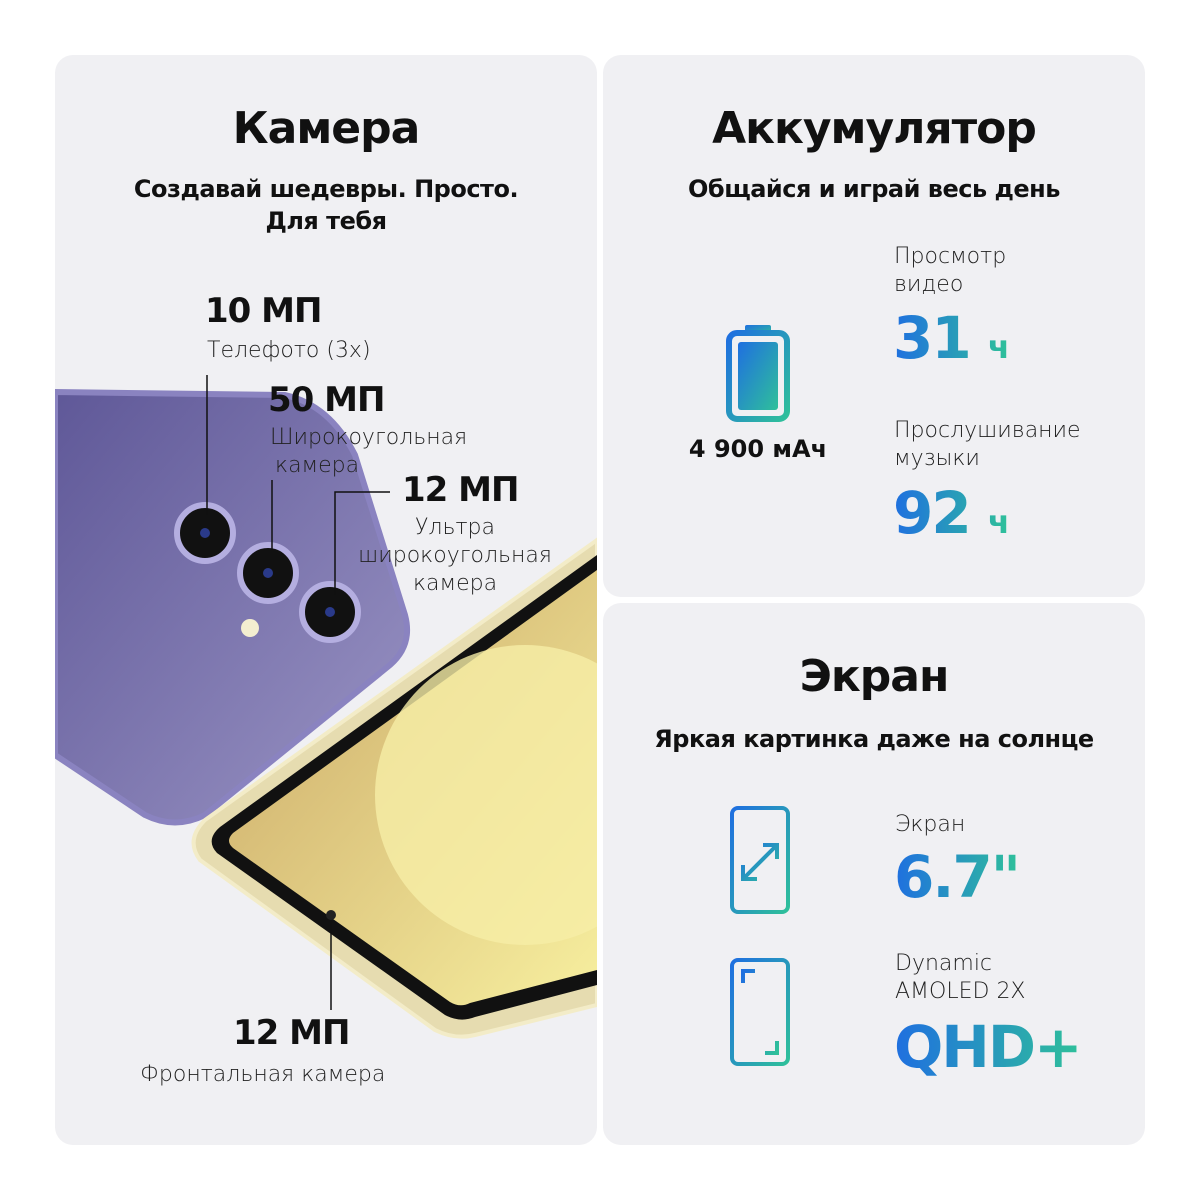  Describe the element at coordinates (758, 449) in the screenshot. I see `battery-capacity: 4 900 мАч` at that location.